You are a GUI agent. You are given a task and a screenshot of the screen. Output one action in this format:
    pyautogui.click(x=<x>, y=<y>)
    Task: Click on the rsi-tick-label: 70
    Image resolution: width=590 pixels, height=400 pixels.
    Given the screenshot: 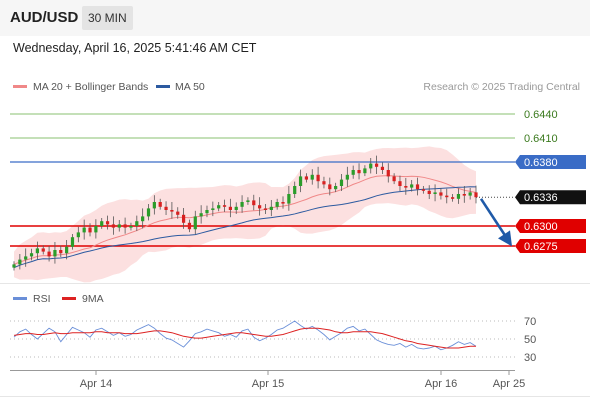 What is the action you would take?
    pyautogui.click(x=530, y=322)
    